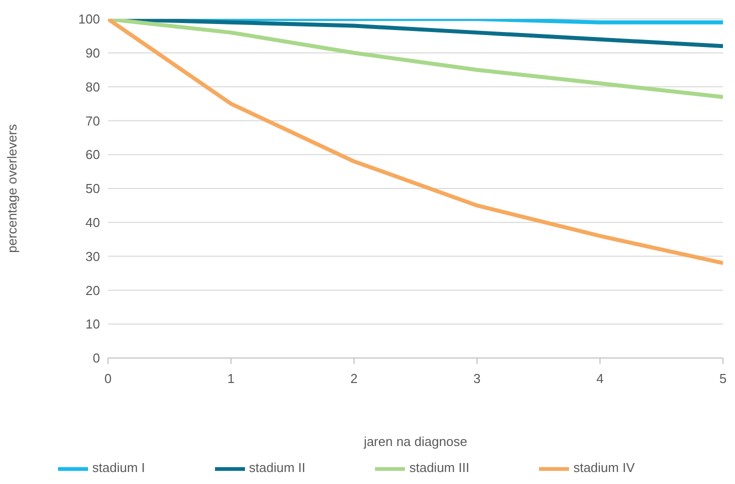 The image size is (735, 484). Describe the element at coordinates (93, 324) in the screenshot. I see `y-tick-label: 10` at that location.